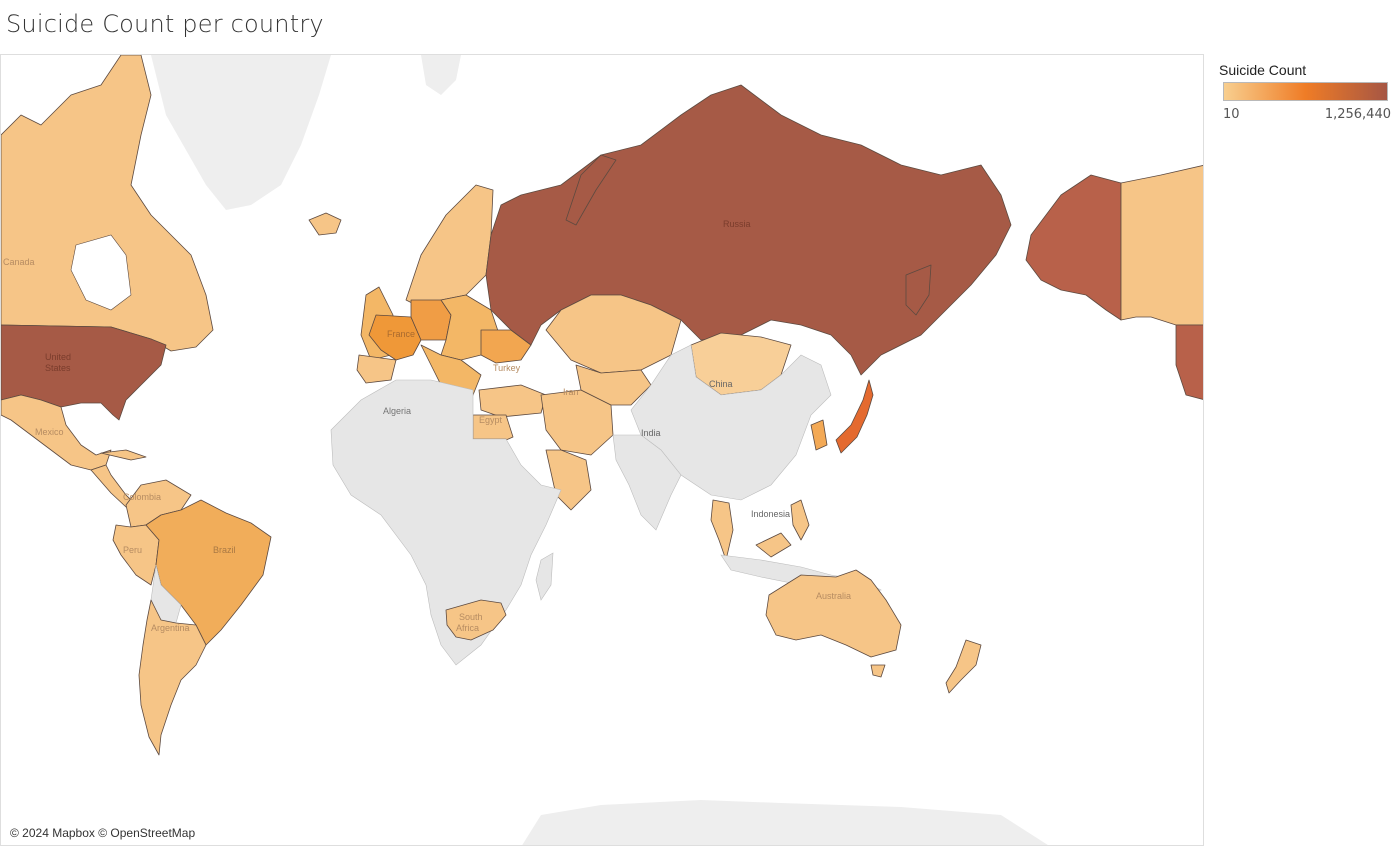  What do you see at coordinates (647, 482) in the screenshot?
I see `country-india` at bounding box center [647, 482].